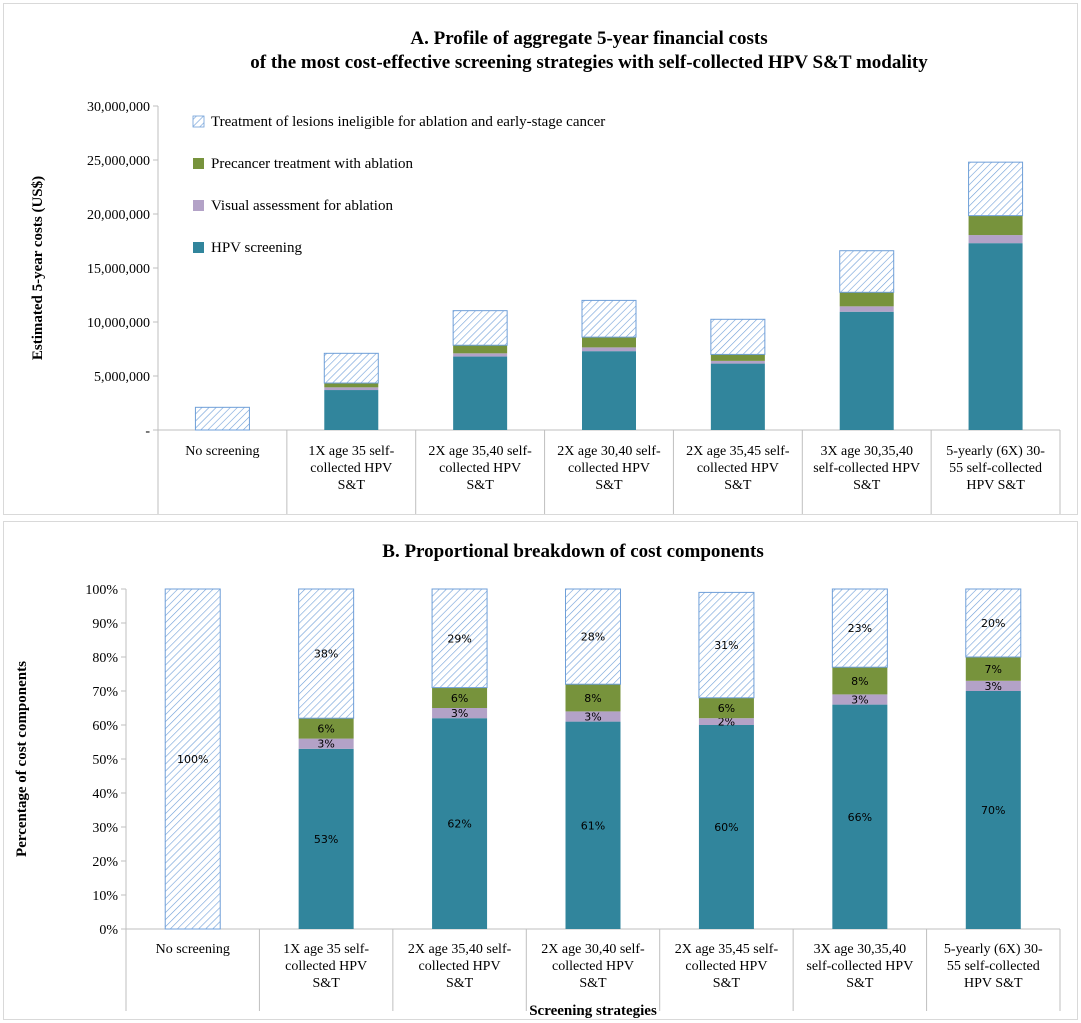  I want to click on y-axis-label: Estimated 5-year costs (US$), so click(38, 268).